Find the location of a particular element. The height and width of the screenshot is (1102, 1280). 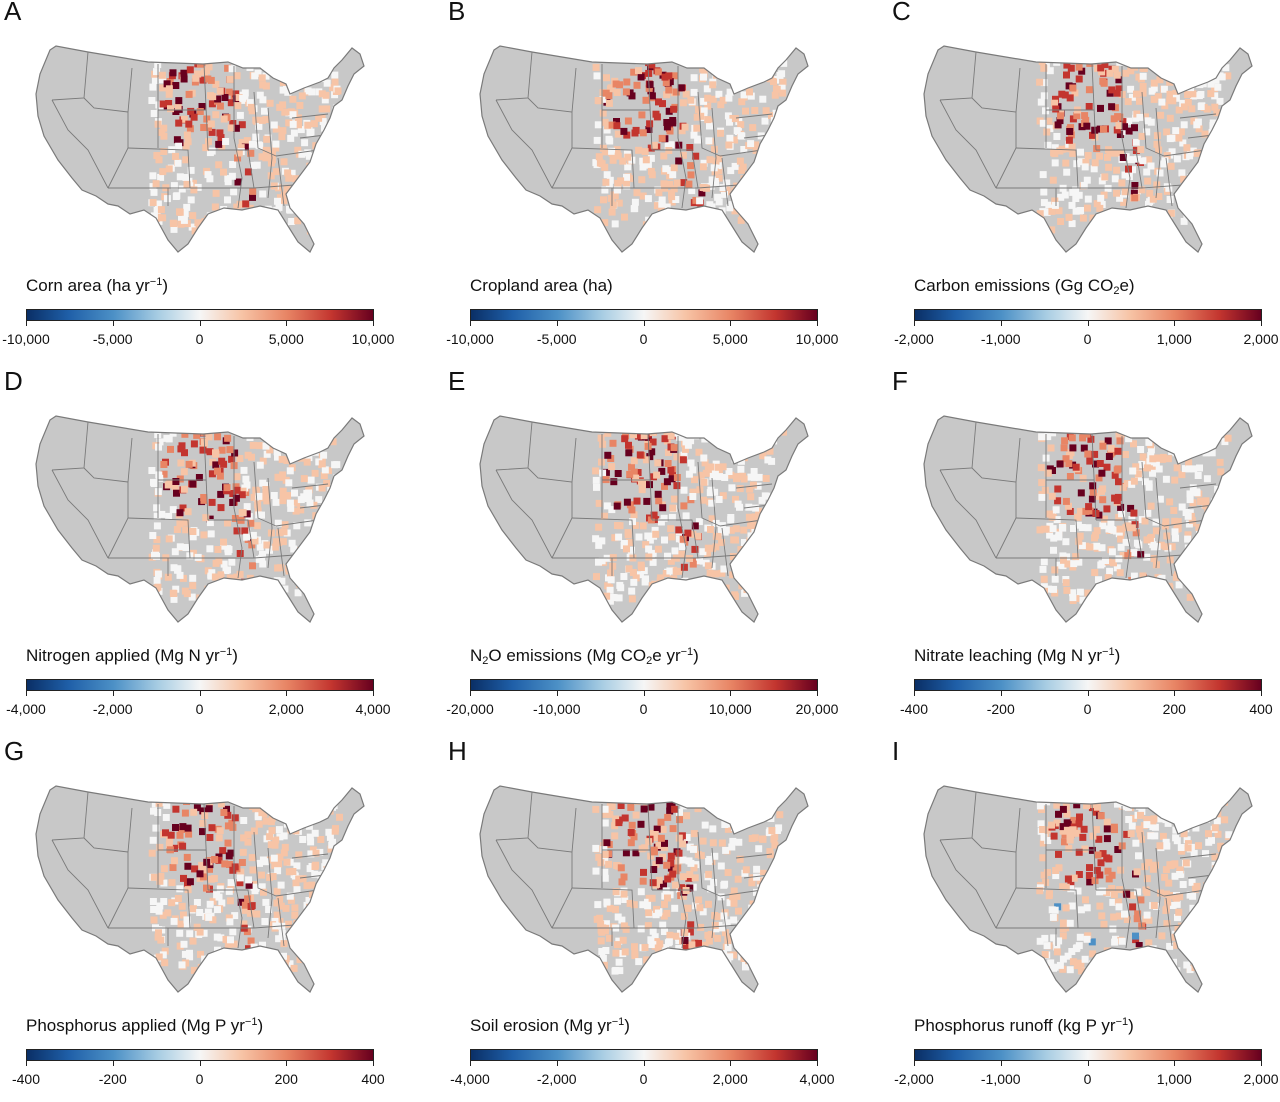

panel-letter: H is located at coordinates (457, 751).